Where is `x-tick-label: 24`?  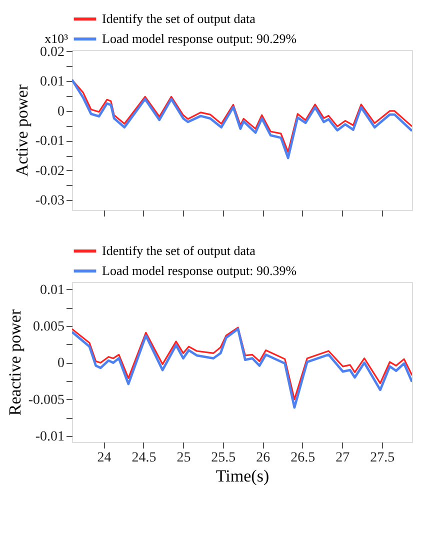 x-tick-label: 24 is located at coordinates (104, 458).